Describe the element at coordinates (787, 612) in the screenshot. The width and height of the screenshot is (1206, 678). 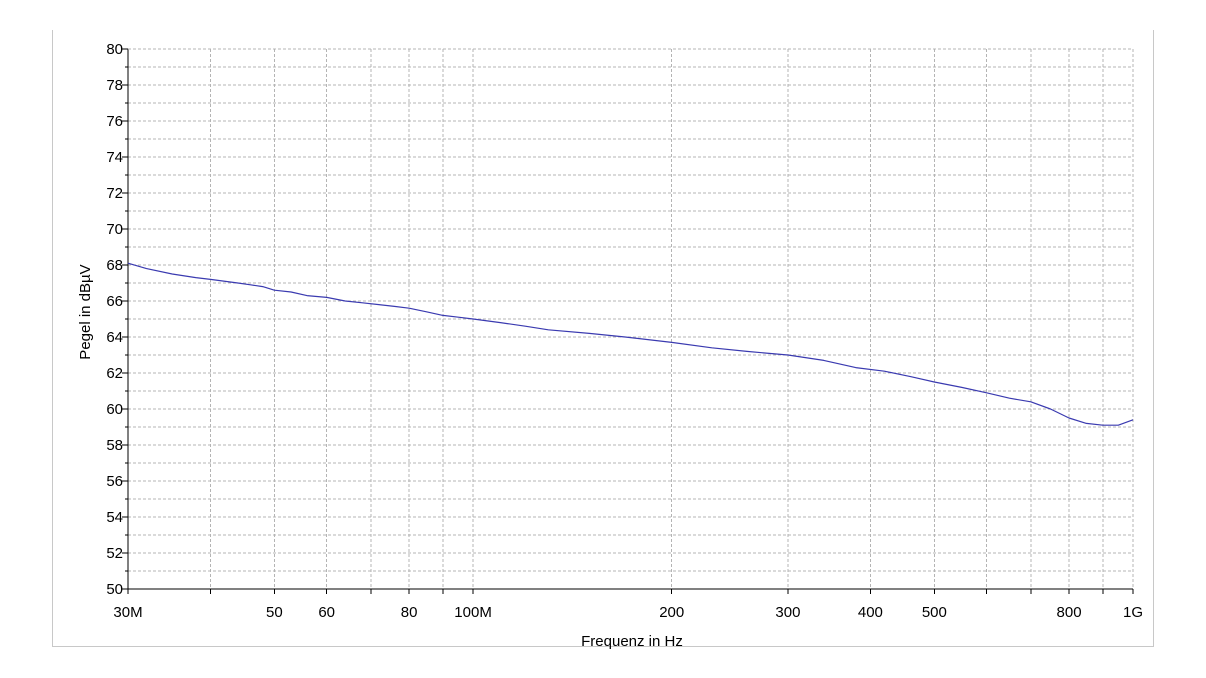
I see `x-tick-label: 300` at that location.